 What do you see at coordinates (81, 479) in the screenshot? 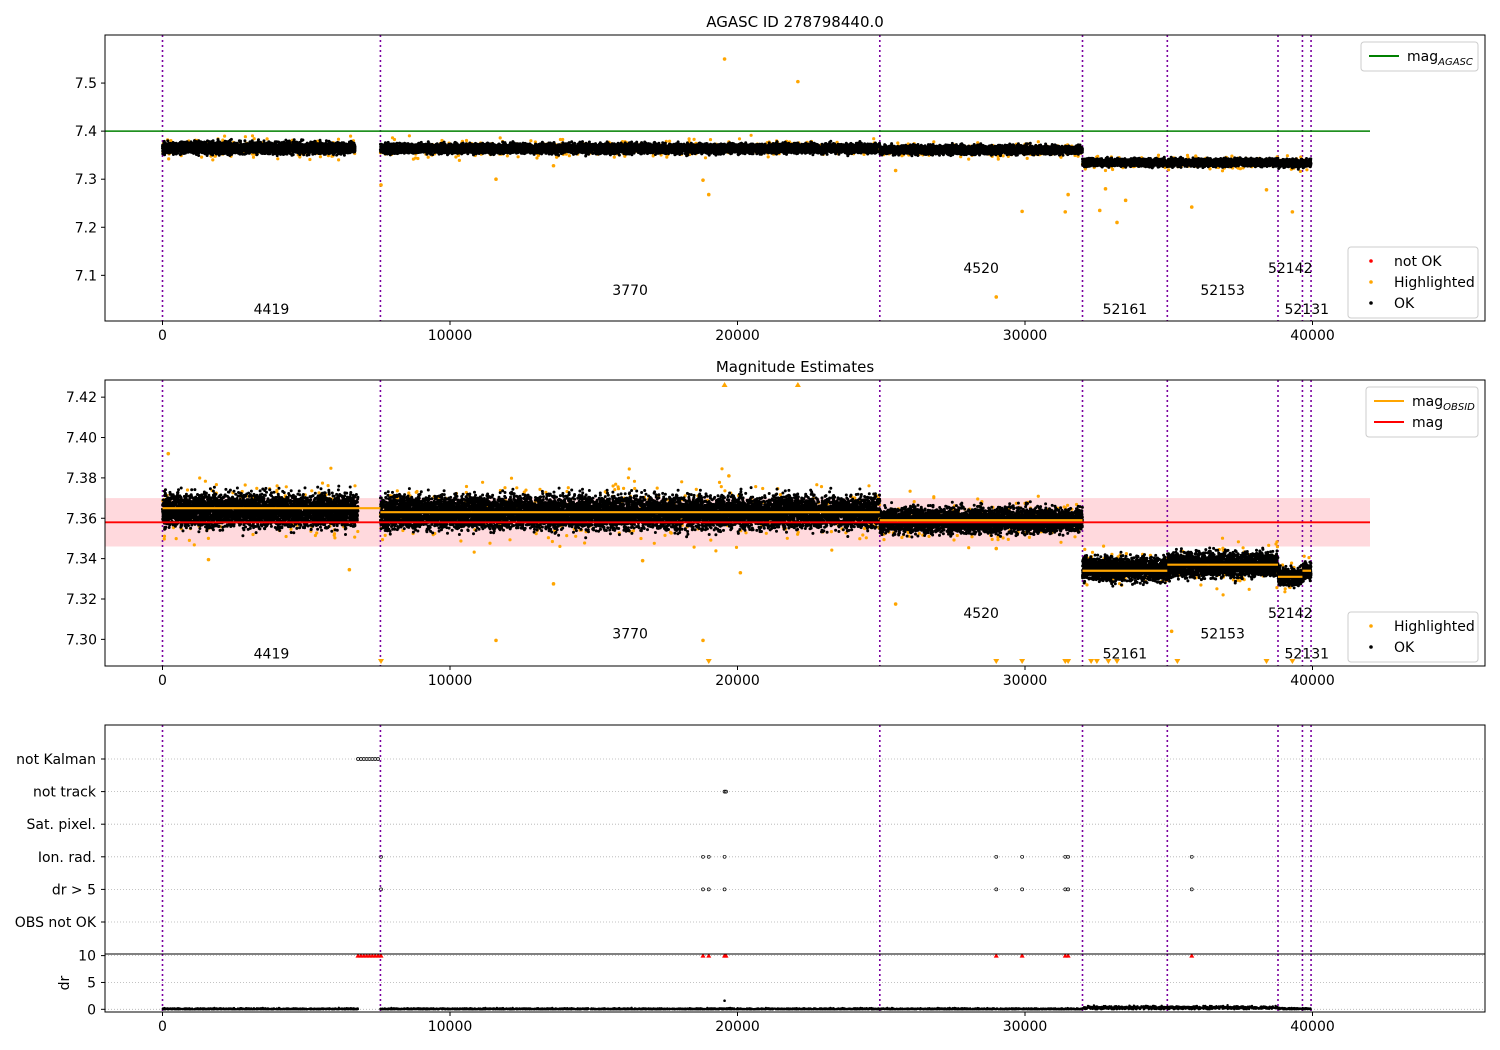
I see `y-tick-label: 7.38` at bounding box center [81, 479].